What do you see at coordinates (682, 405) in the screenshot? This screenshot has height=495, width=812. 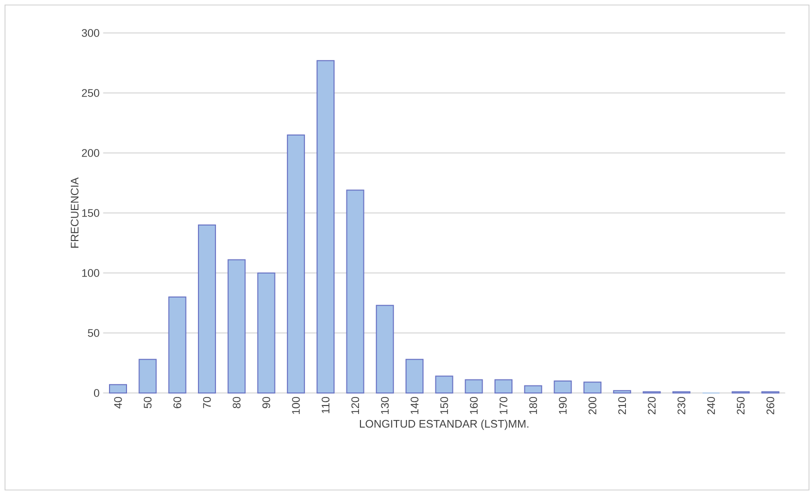 I see `x-tick-label: 230` at bounding box center [682, 405].